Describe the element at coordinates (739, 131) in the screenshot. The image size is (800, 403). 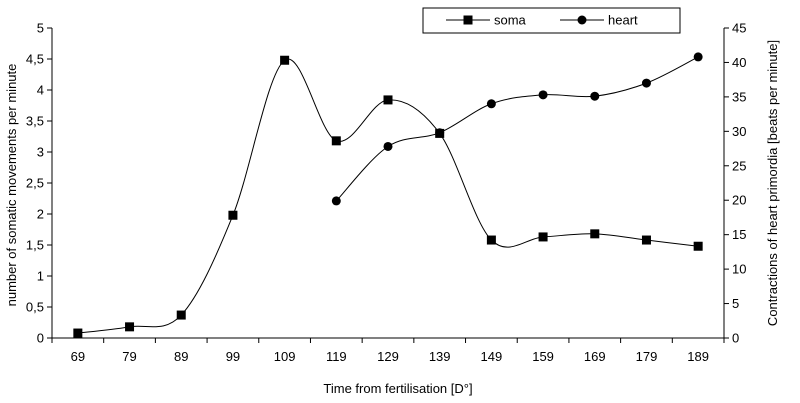
I see `right-tick-label: 30` at that location.